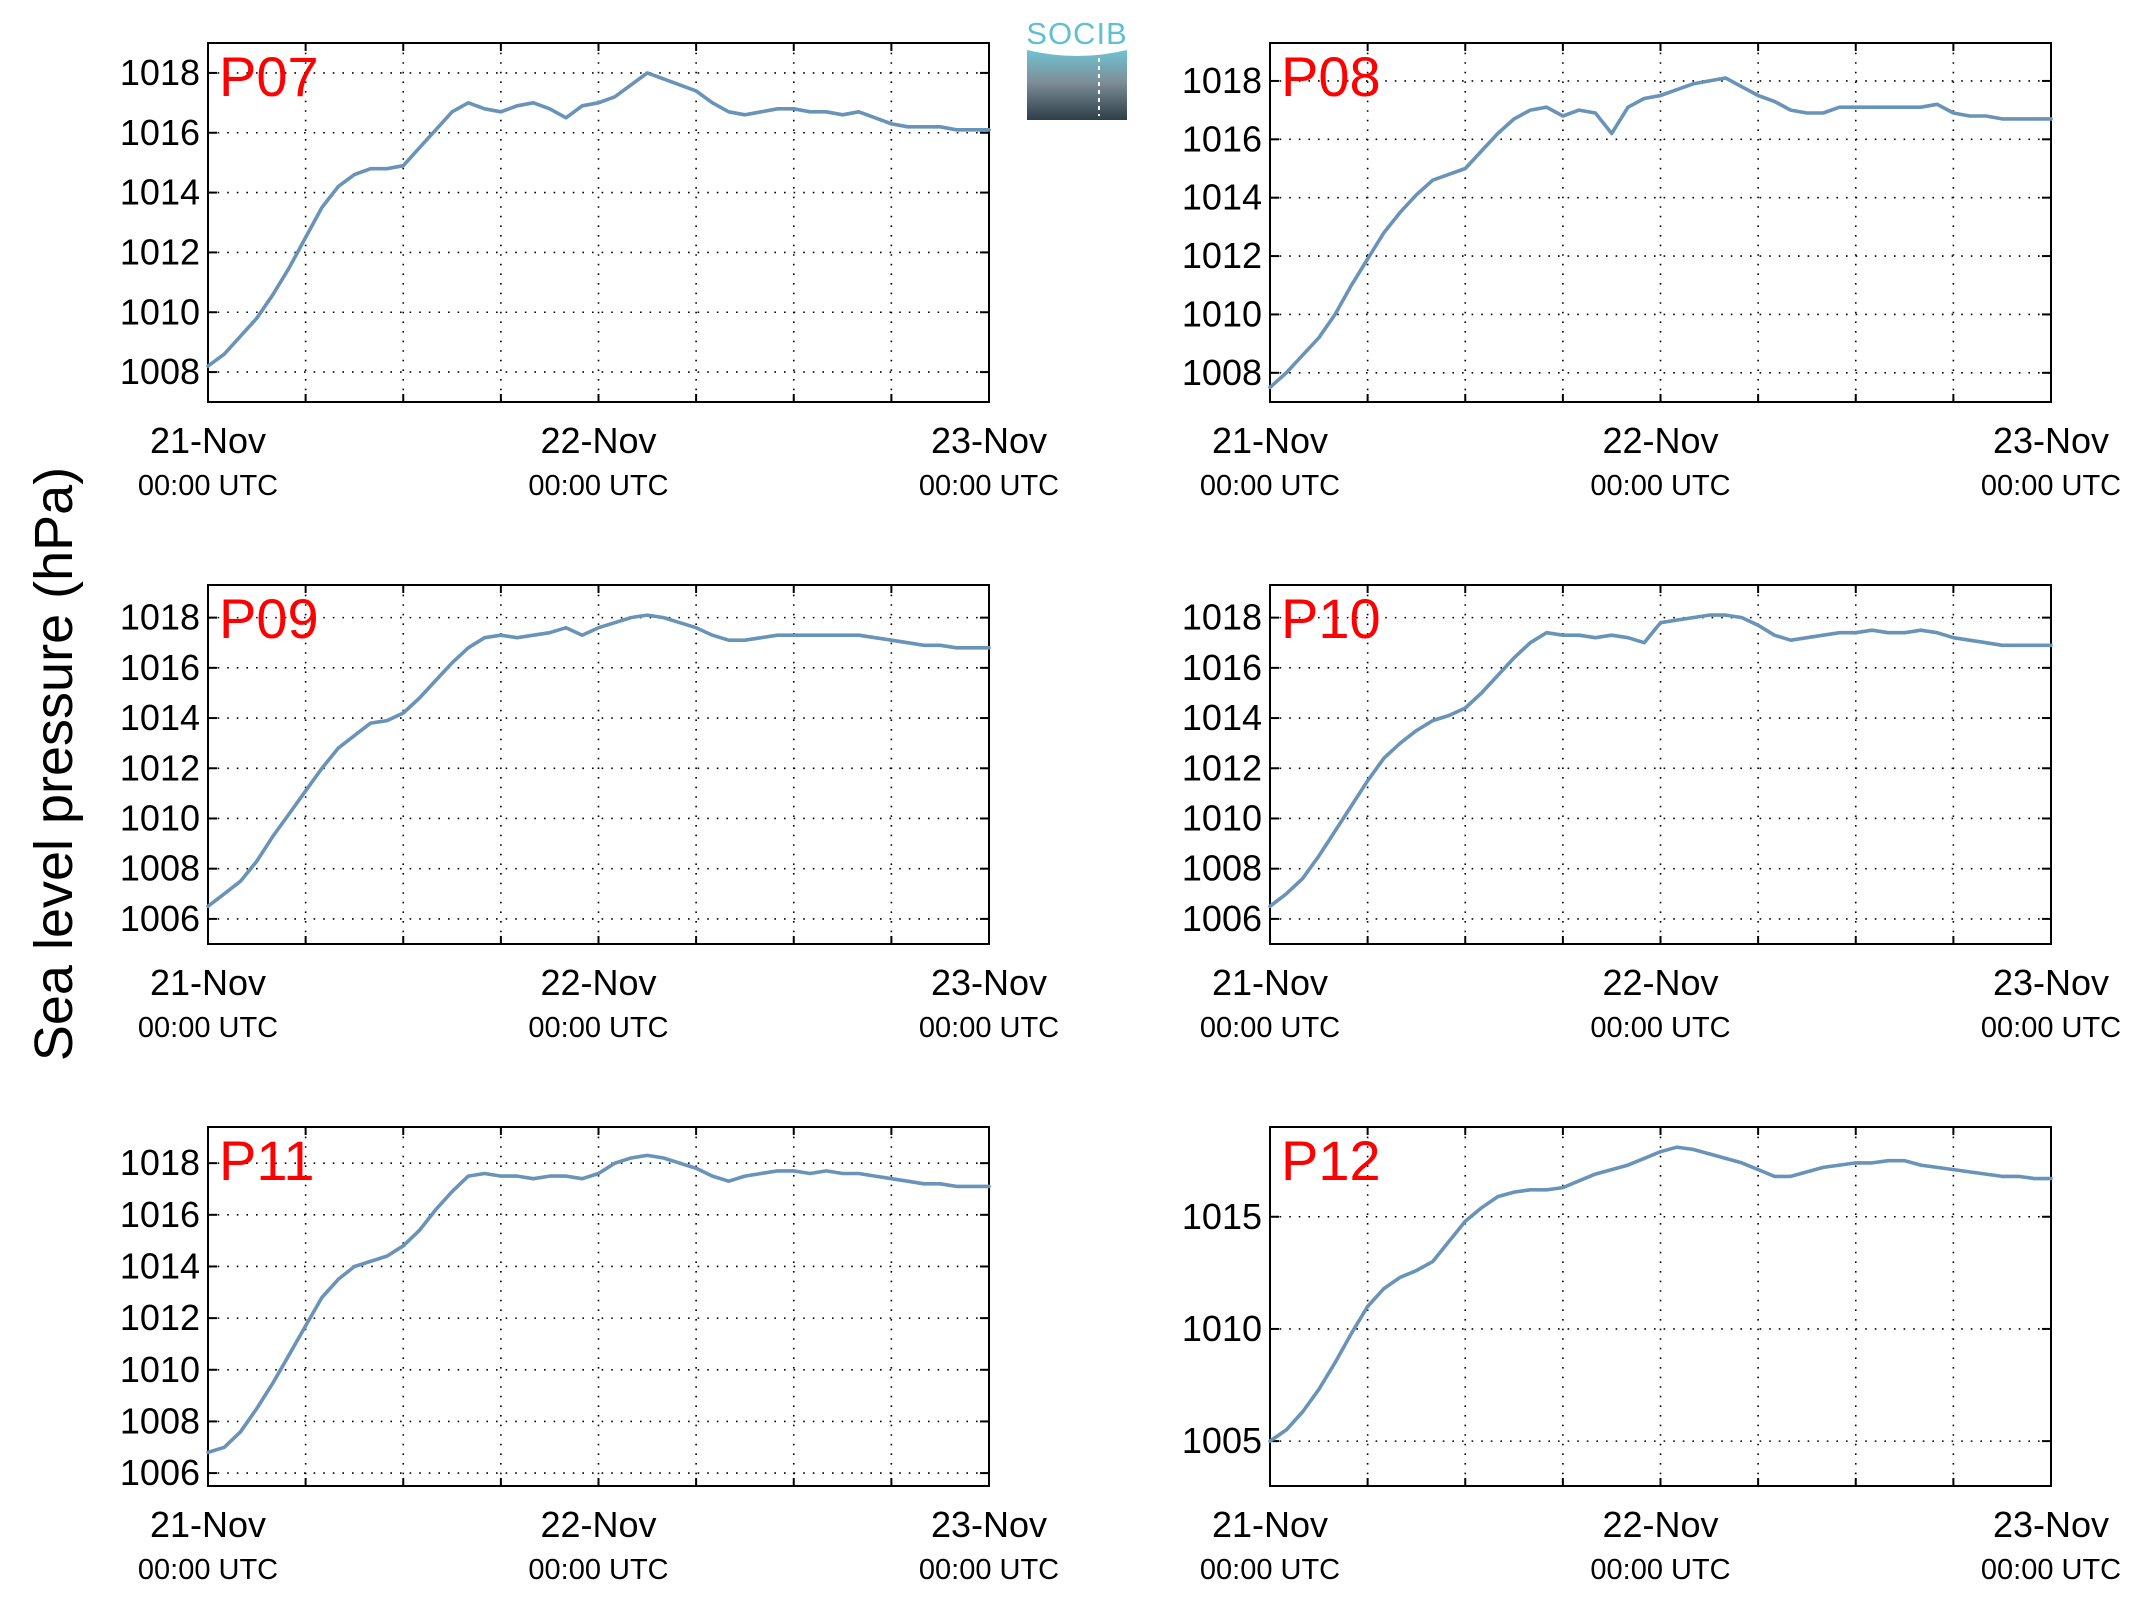 The image size is (2133, 1608). Describe the element at coordinates (1660, 761) in the screenshot. I see `series-line-p10` at that location.